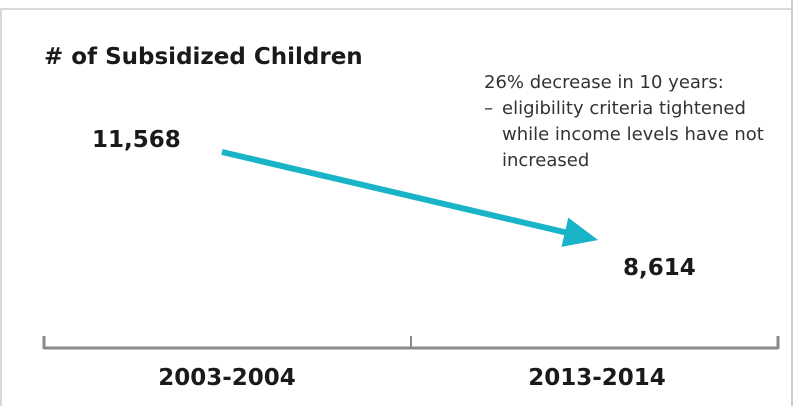 The height and width of the screenshot is (406, 801). Describe the element at coordinates (604, 82) in the screenshot. I see `annotation-heading: 26% decrease in 10 years:` at that location.